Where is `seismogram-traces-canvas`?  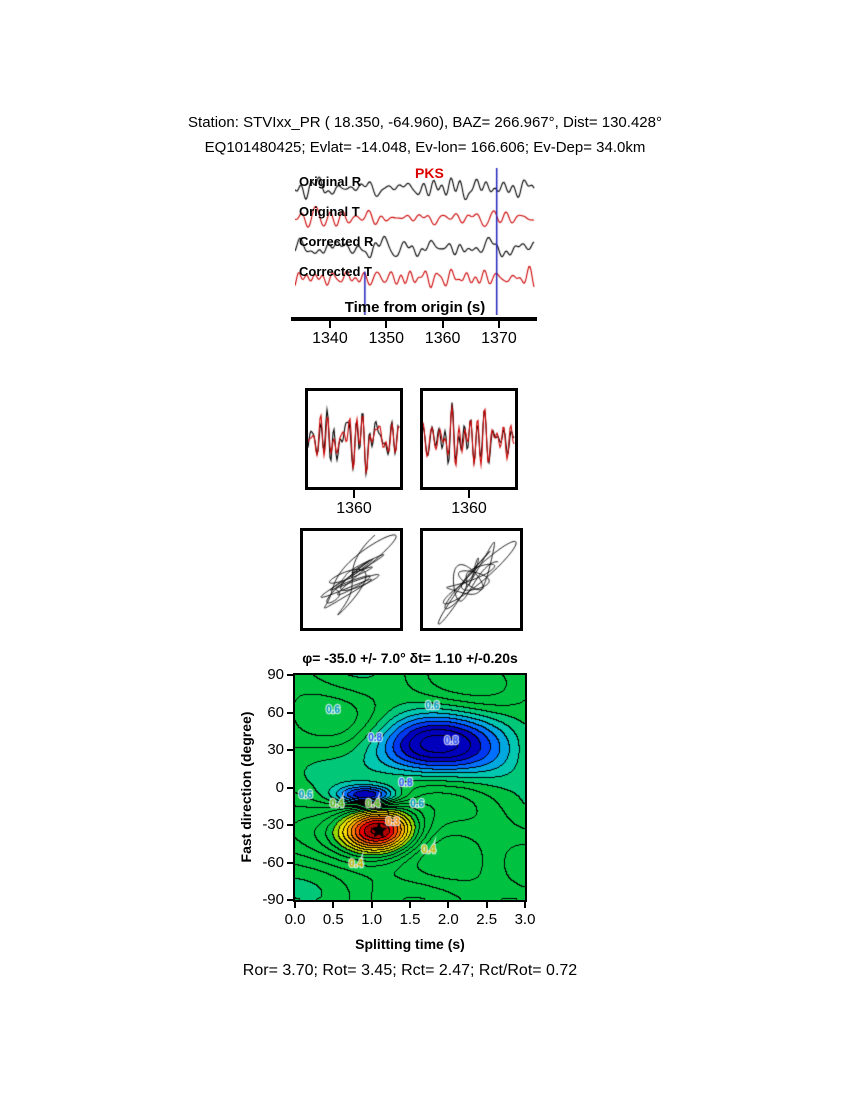
seismogram-traces-canvas is located at coordinates (415, 240).